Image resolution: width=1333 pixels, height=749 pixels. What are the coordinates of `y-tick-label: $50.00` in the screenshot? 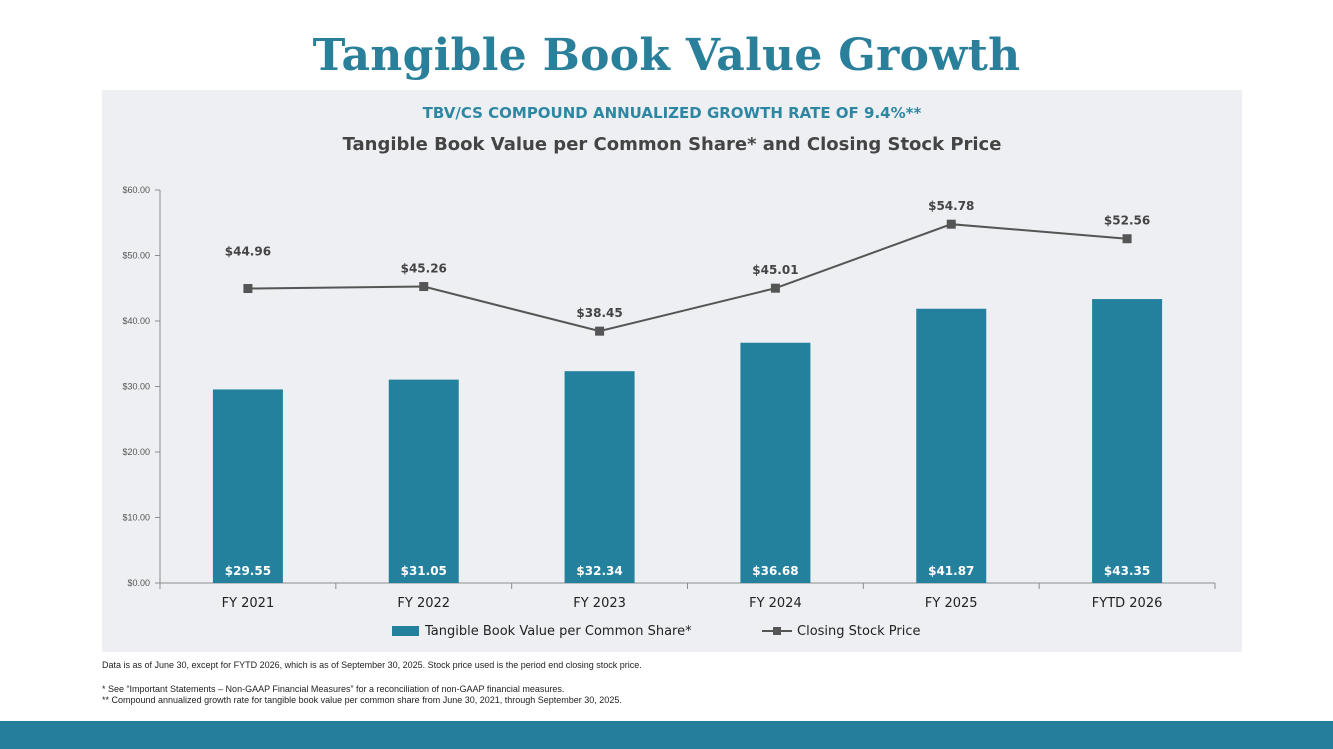 It's located at (136, 256).